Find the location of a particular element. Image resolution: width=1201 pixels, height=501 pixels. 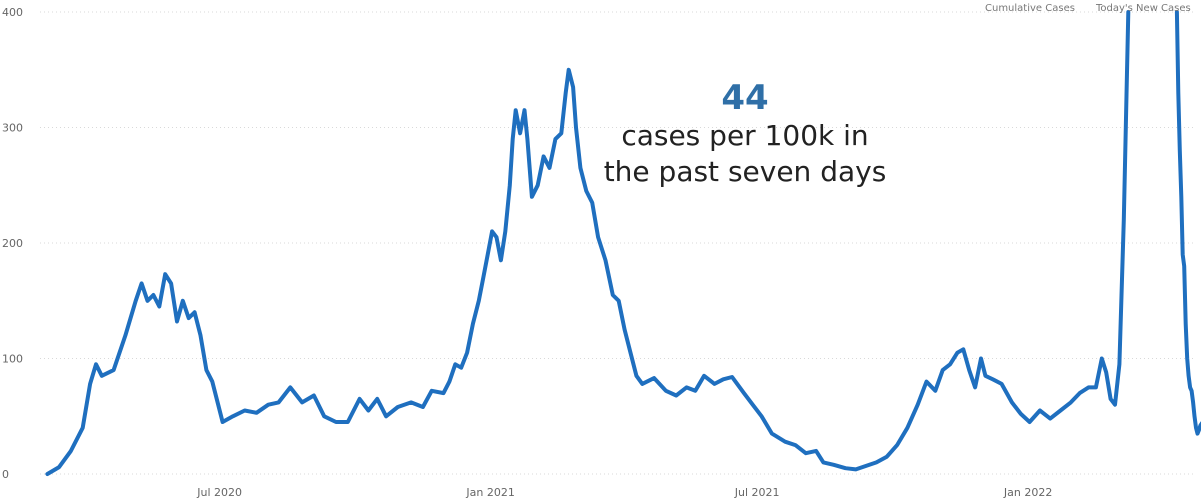

x-axis: Jul 2020 Jan 2021 Jul 2021 Jan 2022 is located at coordinates (624, 492).